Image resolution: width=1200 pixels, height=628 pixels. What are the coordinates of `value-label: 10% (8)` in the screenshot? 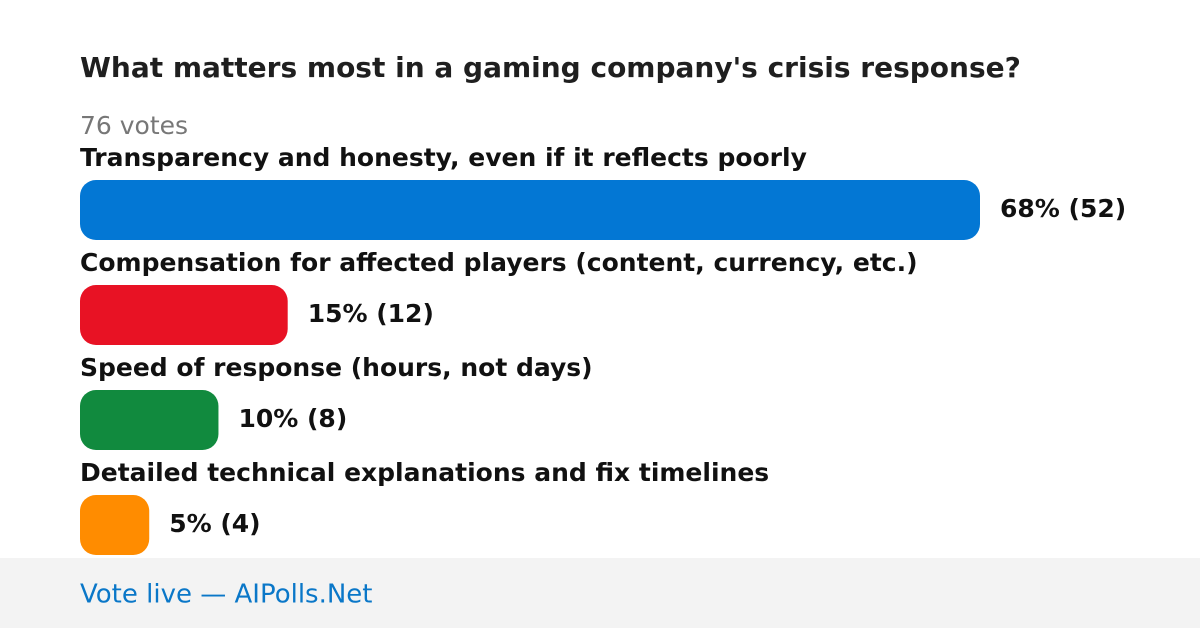 It's located at (292, 418).